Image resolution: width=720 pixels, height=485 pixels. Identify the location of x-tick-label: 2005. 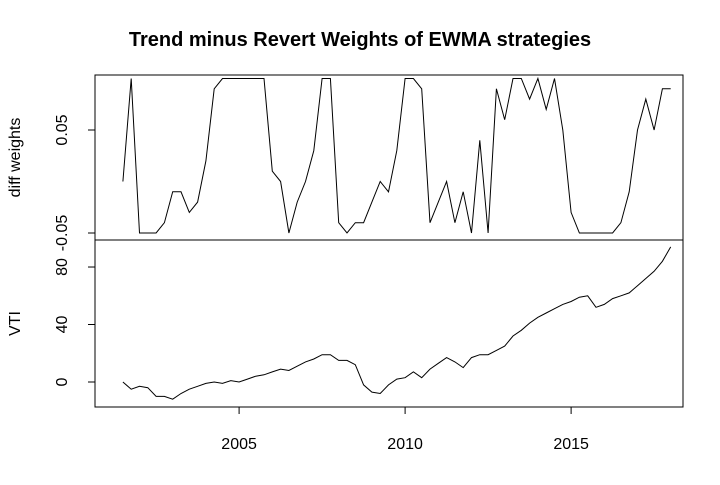
(239, 444).